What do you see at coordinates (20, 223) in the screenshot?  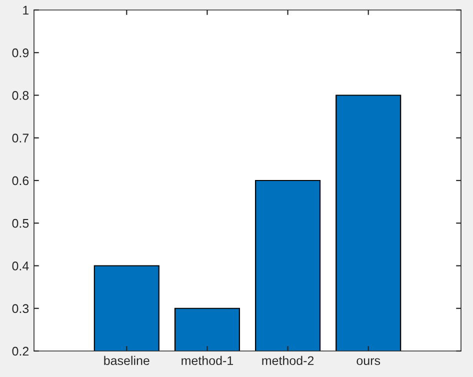 I see `y-tick-label: 0.5` at bounding box center [20, 223].